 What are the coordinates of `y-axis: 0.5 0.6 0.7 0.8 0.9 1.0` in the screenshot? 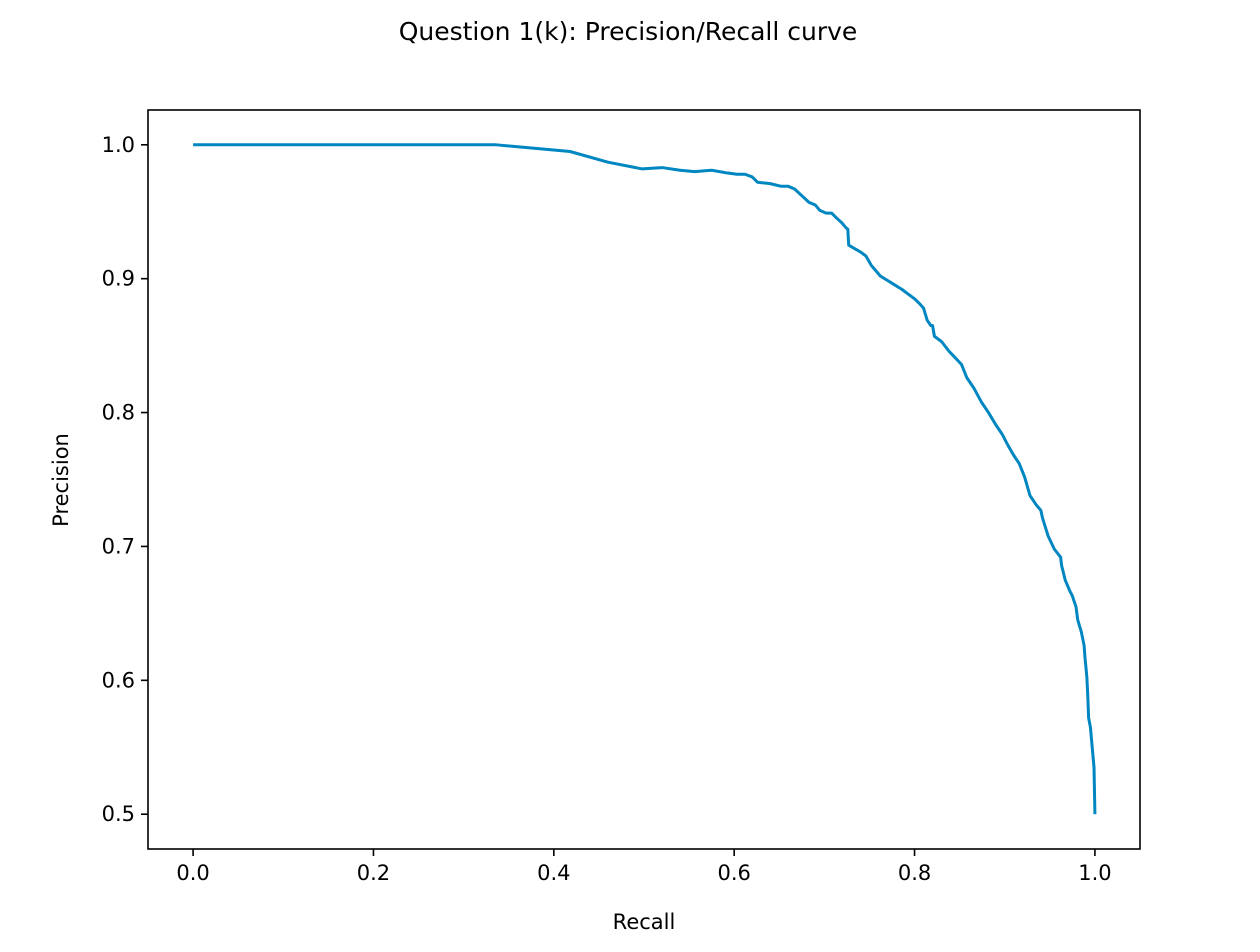 It's located at (125, 479).